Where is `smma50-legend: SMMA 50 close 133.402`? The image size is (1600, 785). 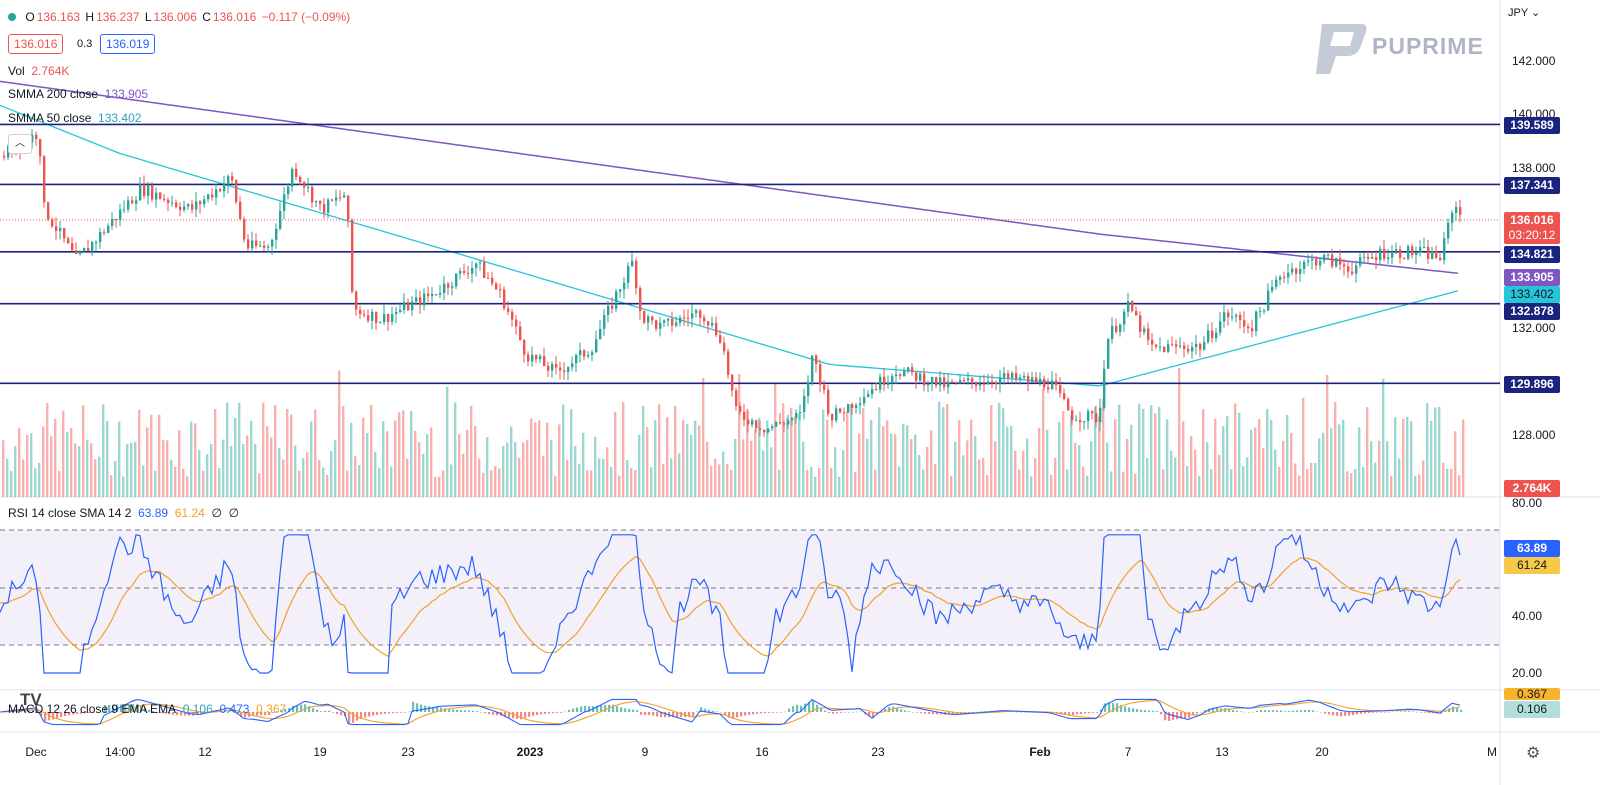 smma50-legend: SMMA 50 close 133.402 is located at coordinates (74, 118).